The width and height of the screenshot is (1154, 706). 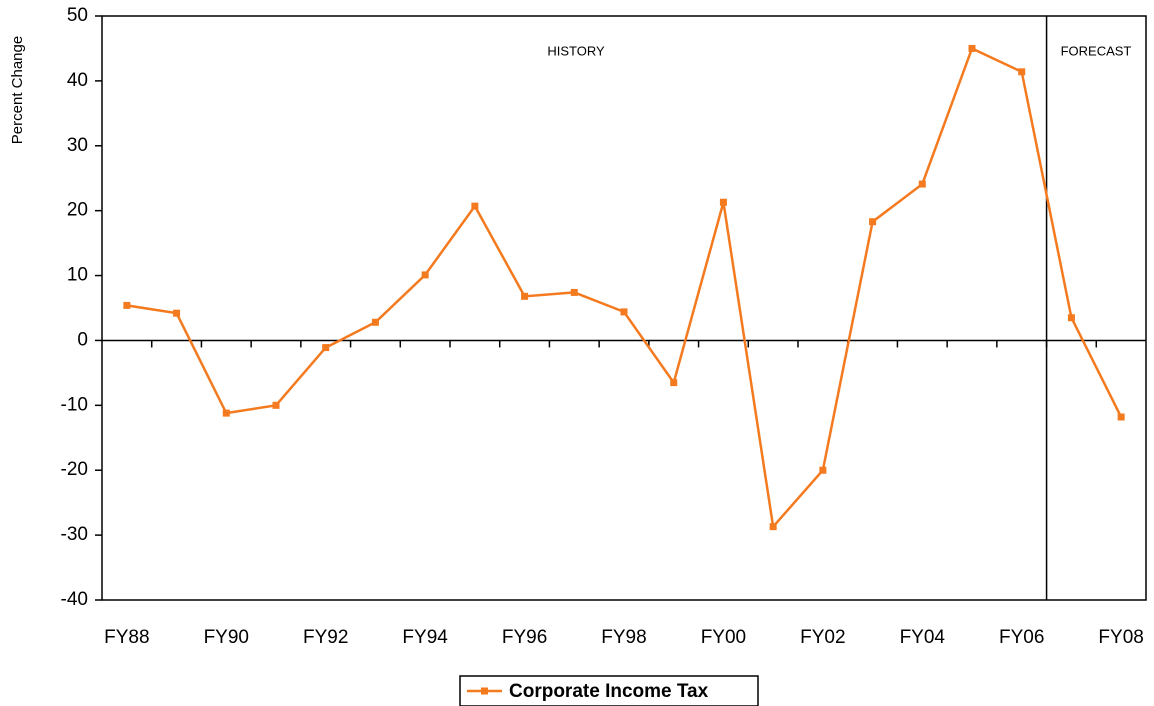 I want to click on legend-label: Corporate Income Tax, so click(x=609, y=691).